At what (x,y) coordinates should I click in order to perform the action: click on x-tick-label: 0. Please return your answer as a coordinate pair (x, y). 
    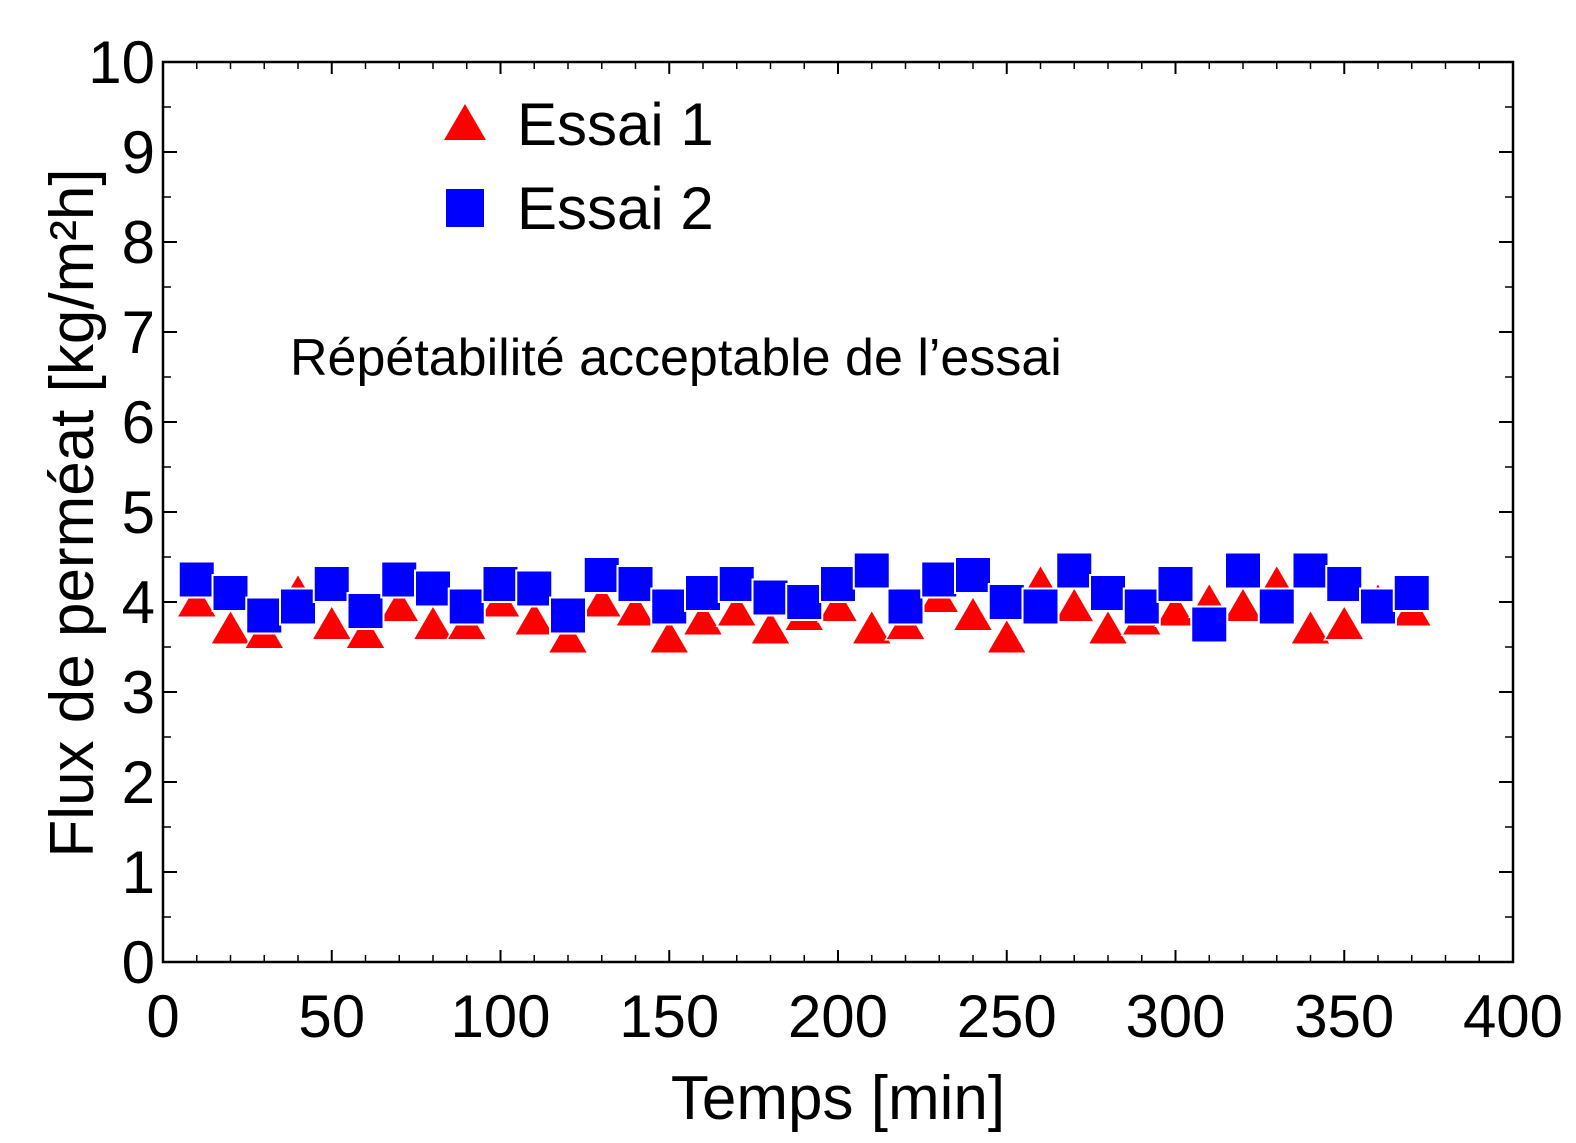
    Looking at the image, I should click on (162, 1016).